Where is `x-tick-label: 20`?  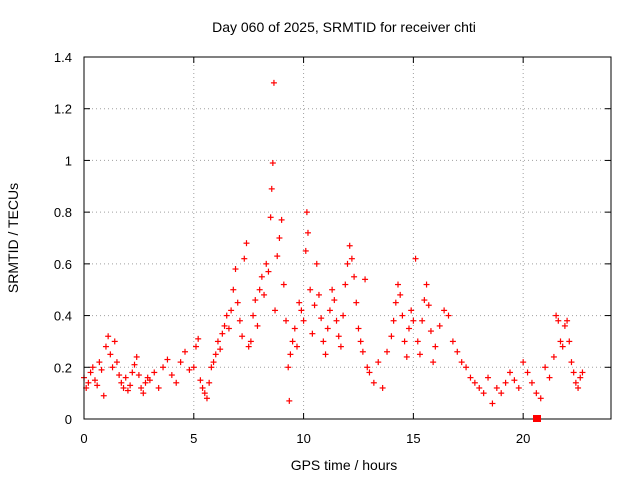
x-tick-label: 20 is located at coordinates (523, 438).